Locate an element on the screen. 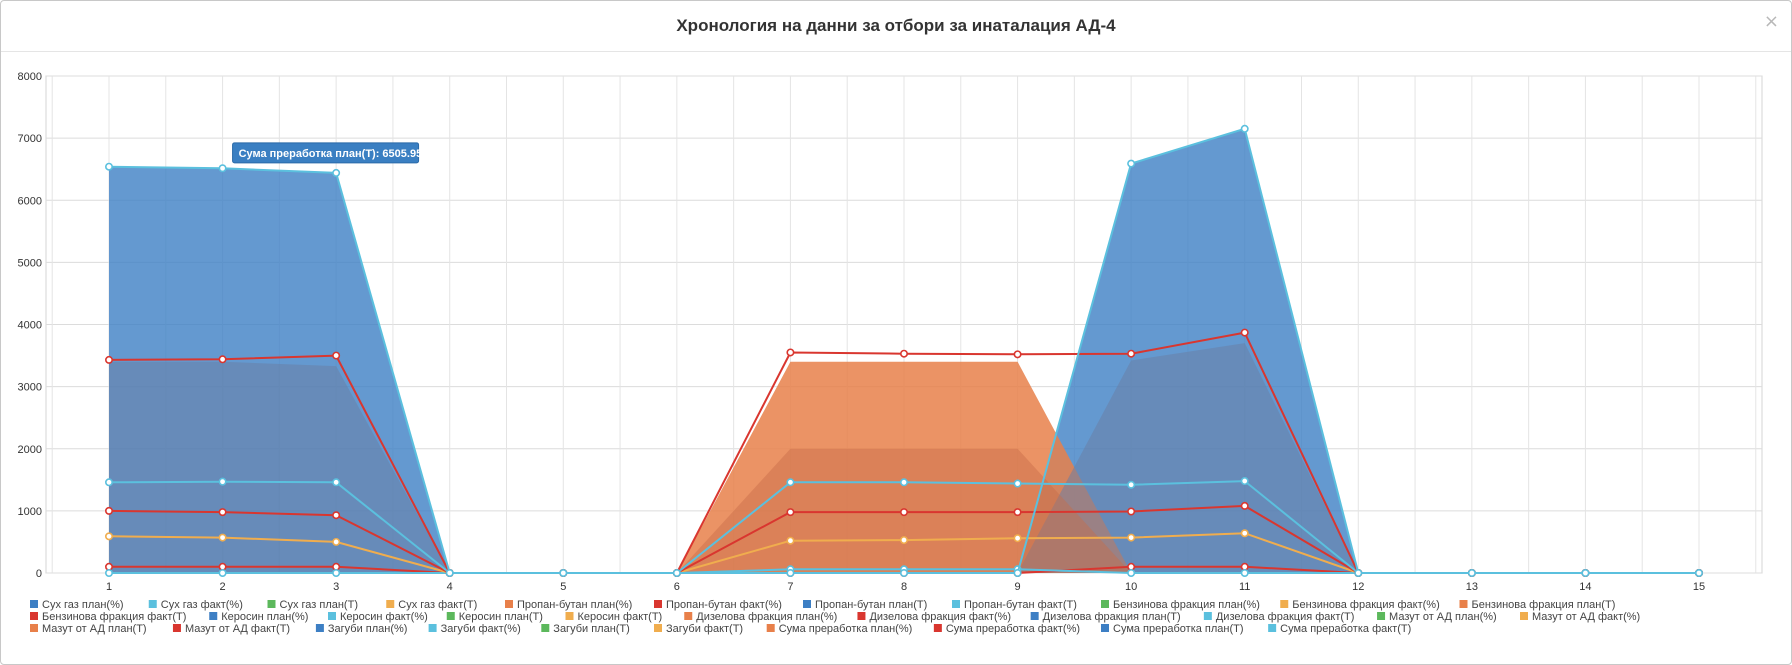  legend-item: Дизелова фракция факт(Т) is located at coordinates (1285, 617).